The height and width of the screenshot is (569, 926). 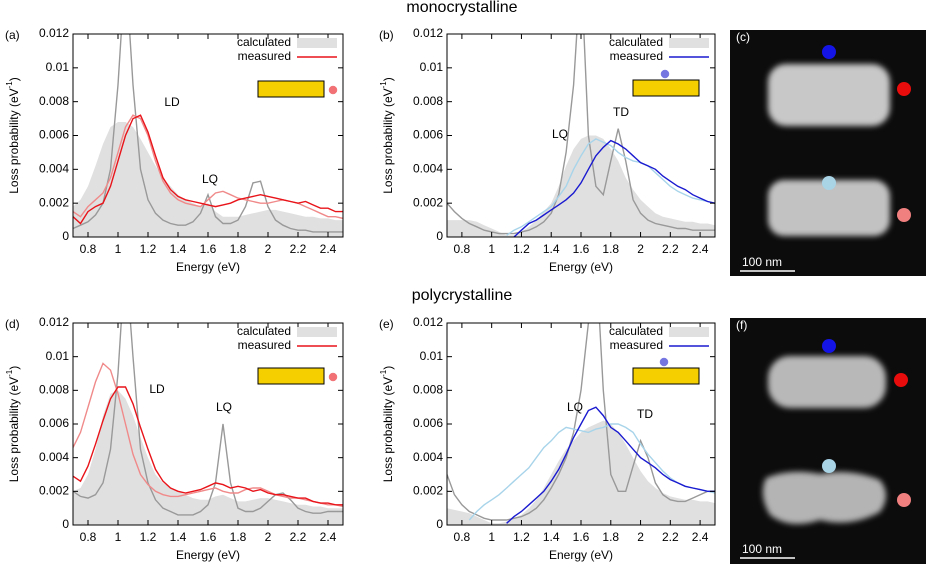 I want to click on panel-label: (a), so click(x=12, y=35).